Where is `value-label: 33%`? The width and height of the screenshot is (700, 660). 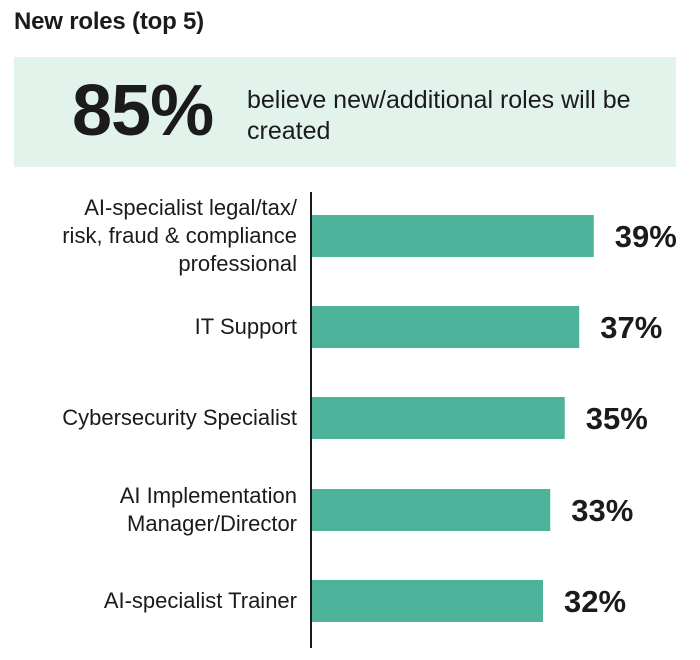 value-label: 33% is located at coordinates (602, 510).